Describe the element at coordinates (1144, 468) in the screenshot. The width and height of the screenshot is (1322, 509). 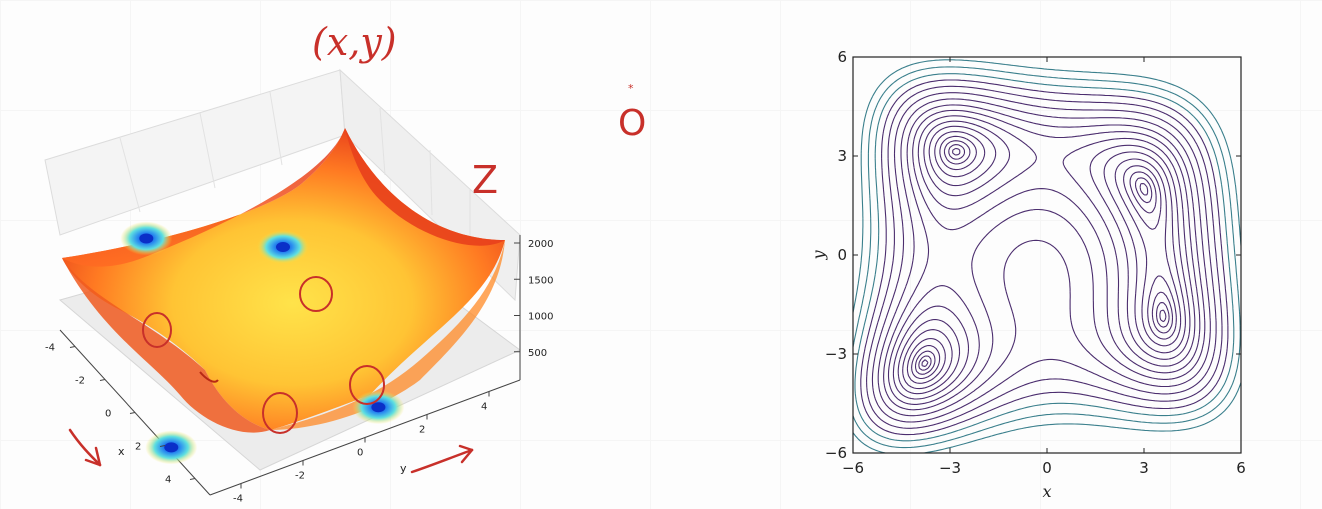
I see `contour-x-tick: 3` at that location.